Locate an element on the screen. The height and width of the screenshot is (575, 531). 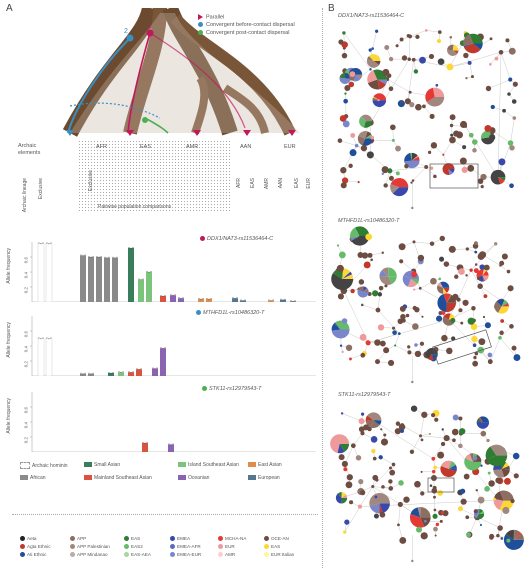
population-legend-item: AMR is located at coordinates (226, 555).